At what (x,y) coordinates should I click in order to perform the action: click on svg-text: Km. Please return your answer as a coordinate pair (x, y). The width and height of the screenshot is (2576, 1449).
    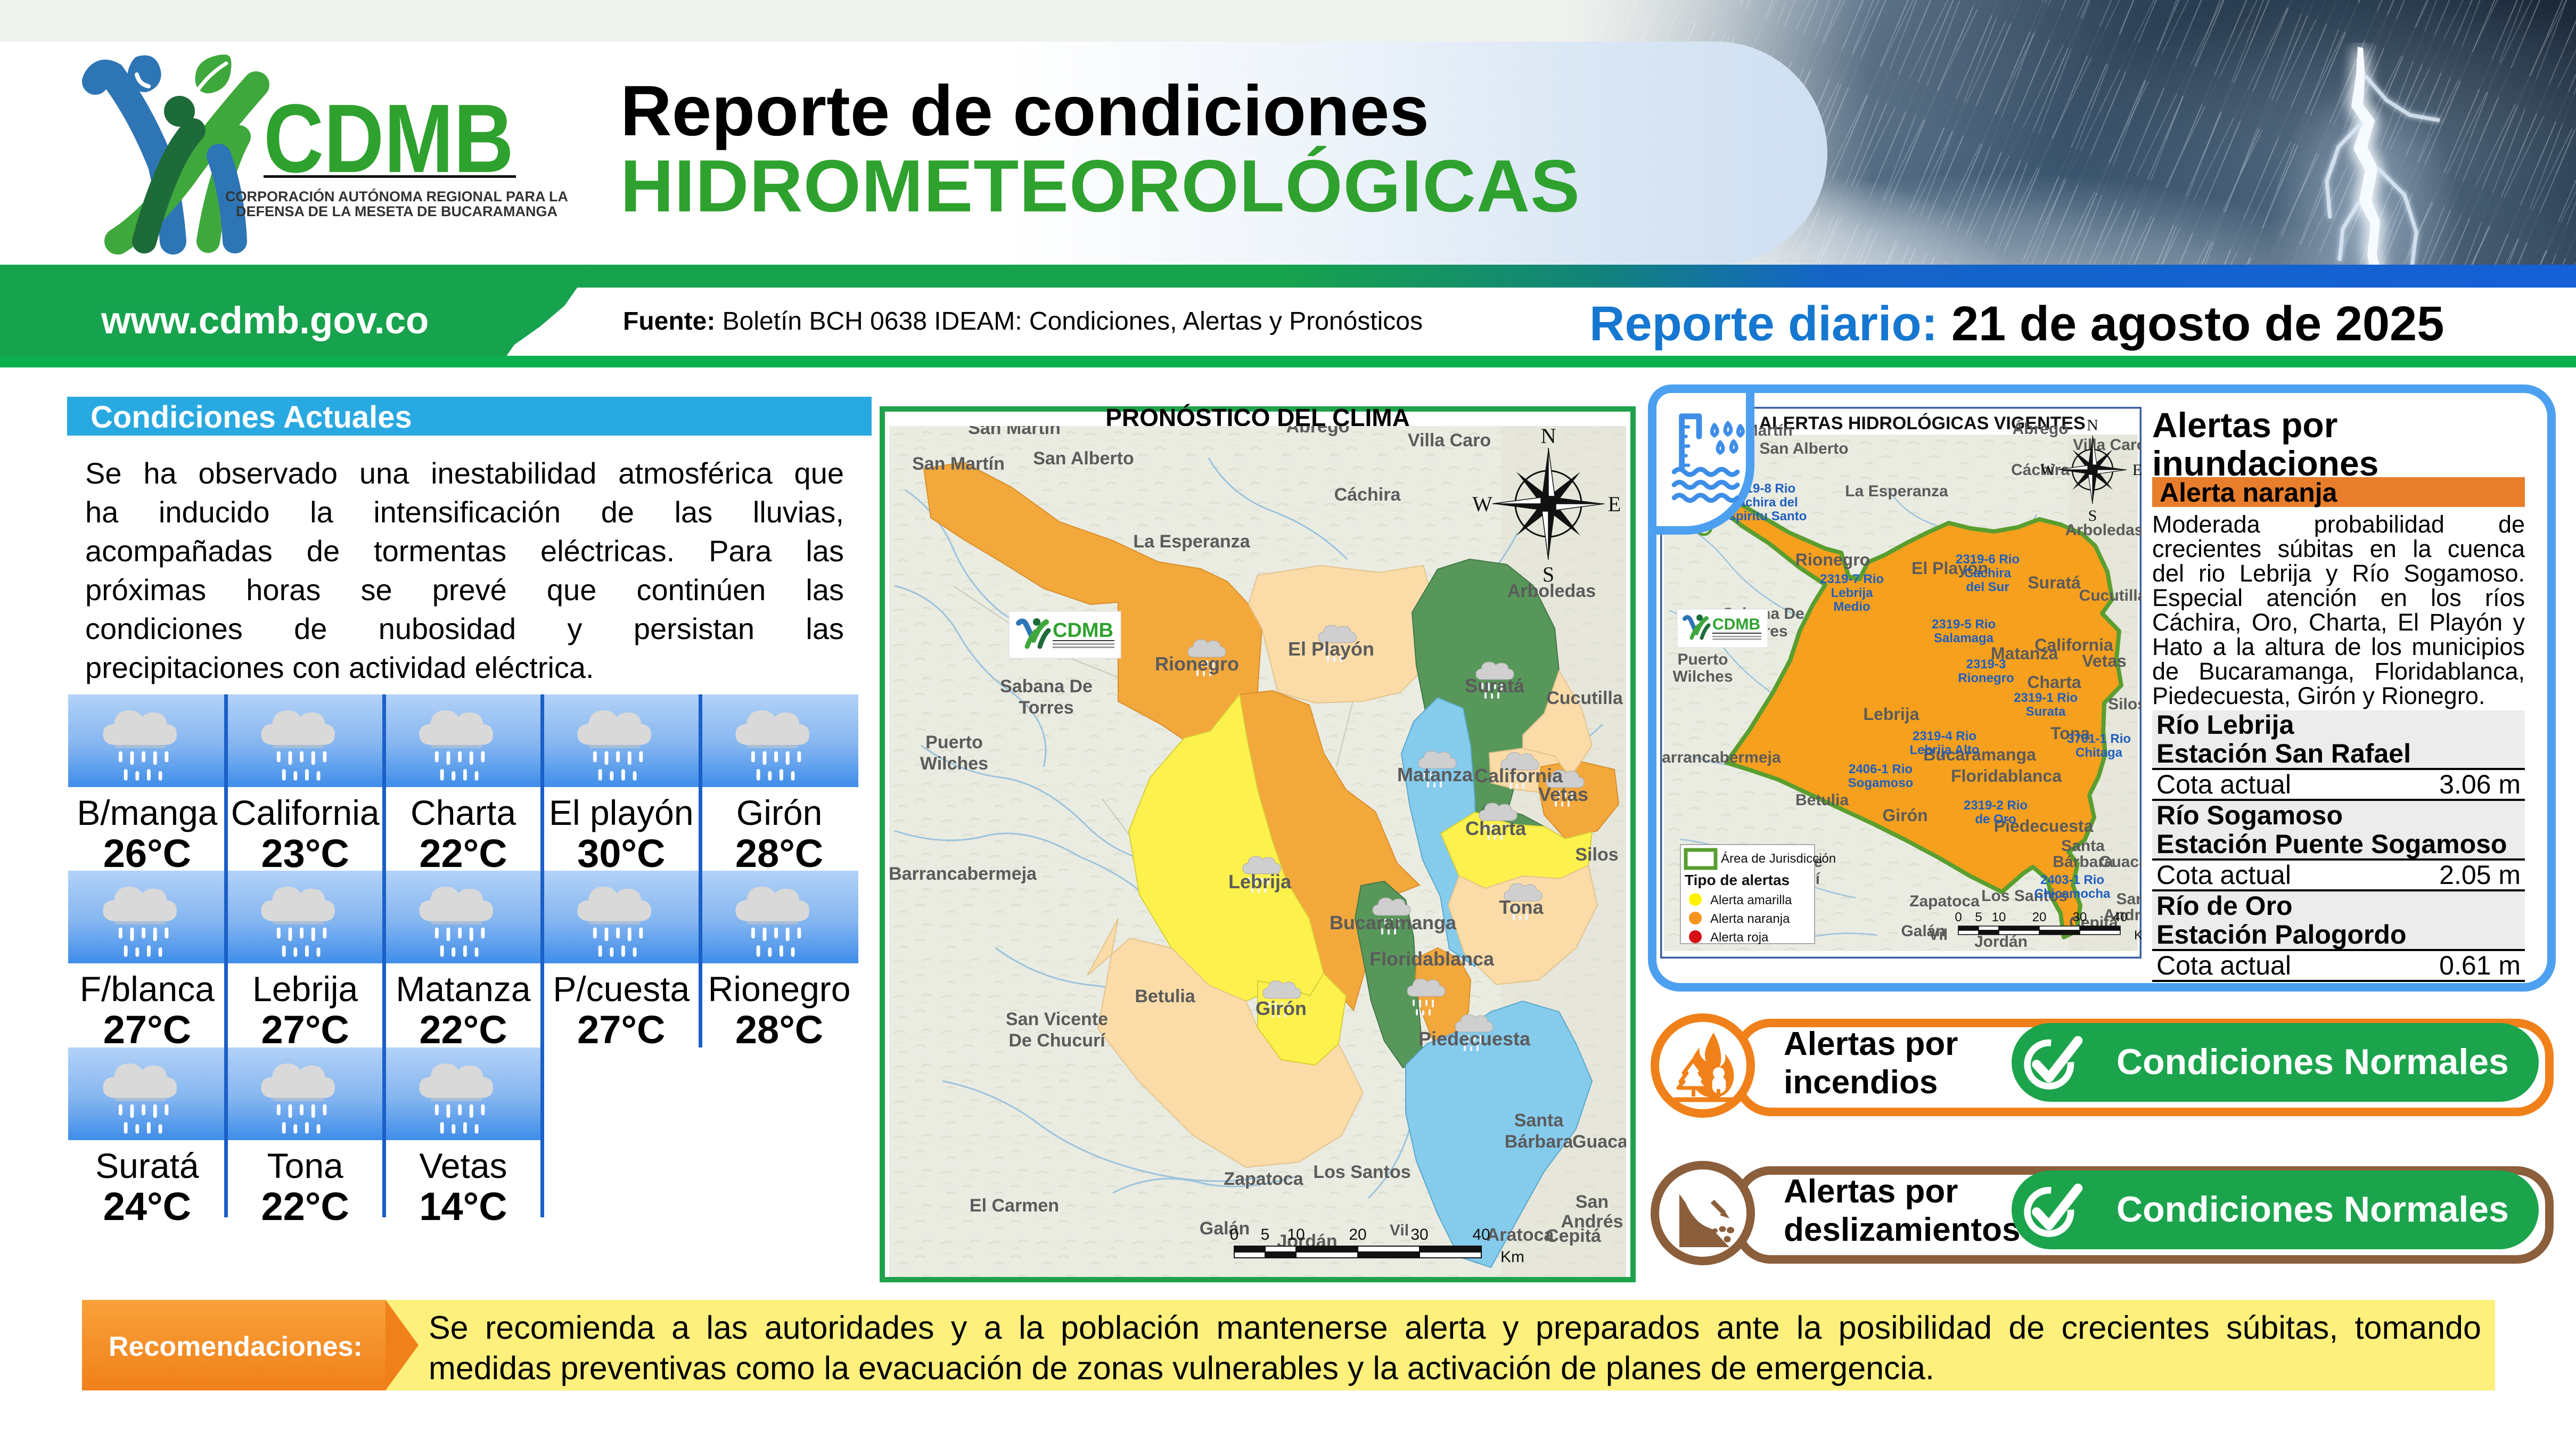
    Looking at the image, I should click on (2138, 935).